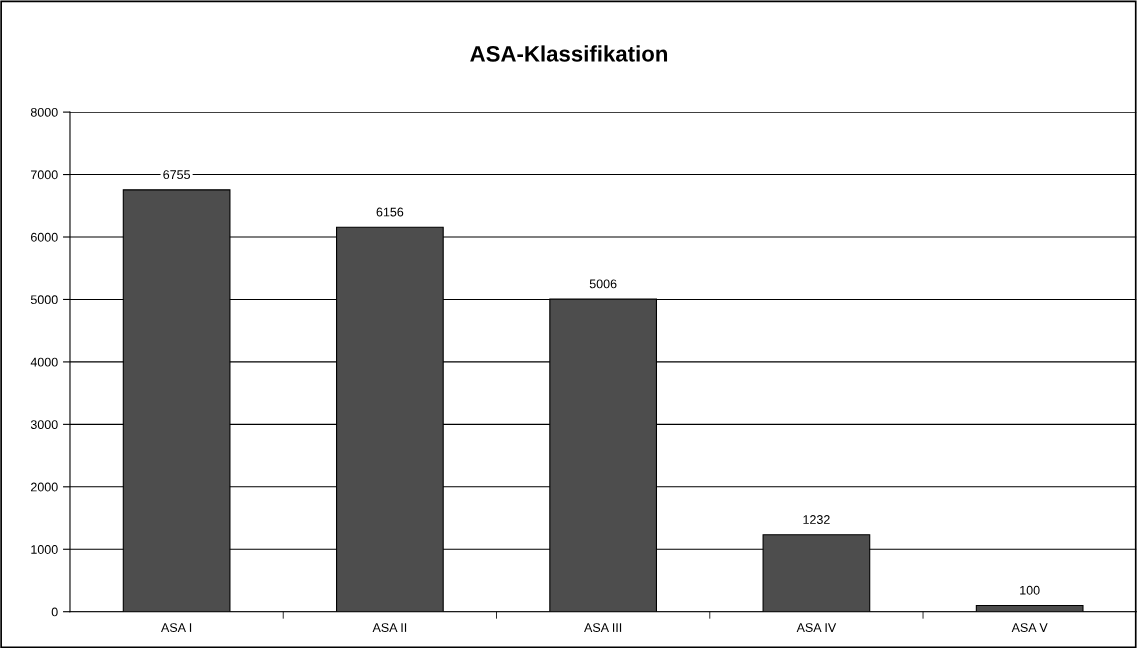 Image resolution: width=1138 pixels, height=648 pixels. What do you see at coordinates (569, 53) in the screenshot?
I see `chart-title: ASA-Klassifikation` at bounding box center [569, 53].